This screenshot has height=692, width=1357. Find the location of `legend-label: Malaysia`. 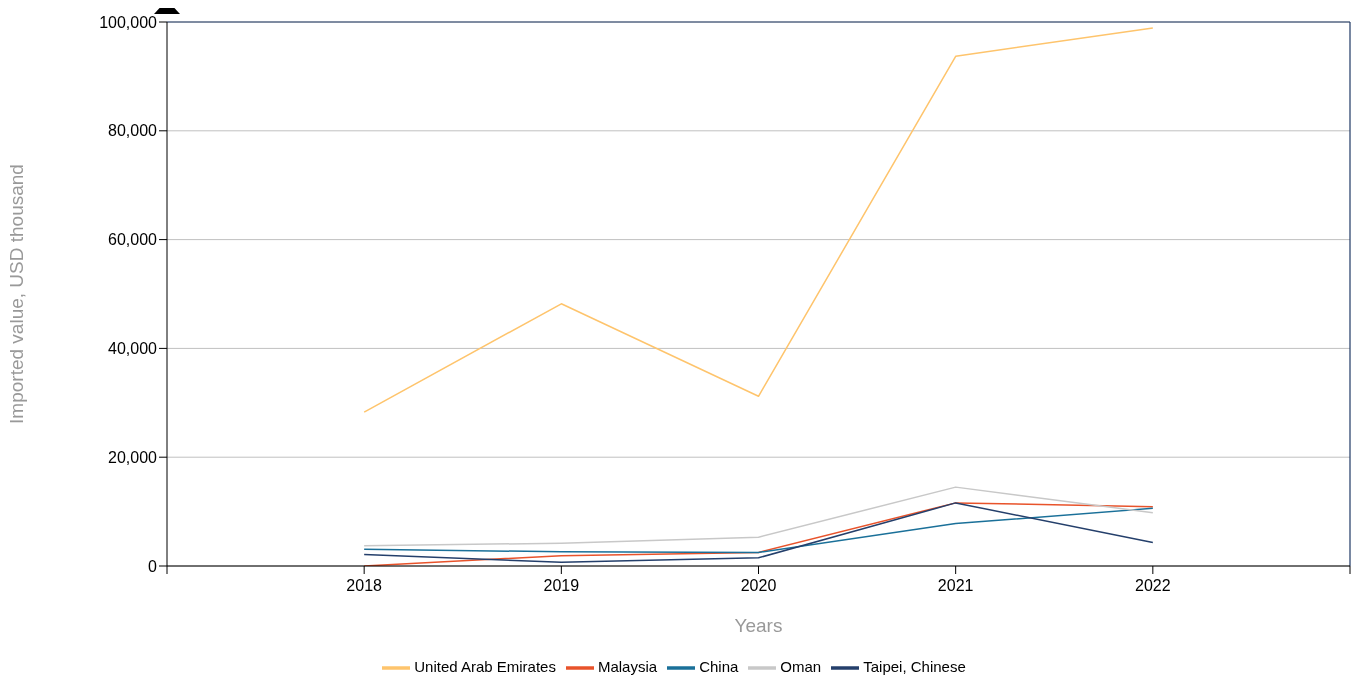

legend-label: Malaysia is located at coordinates (627, 666).